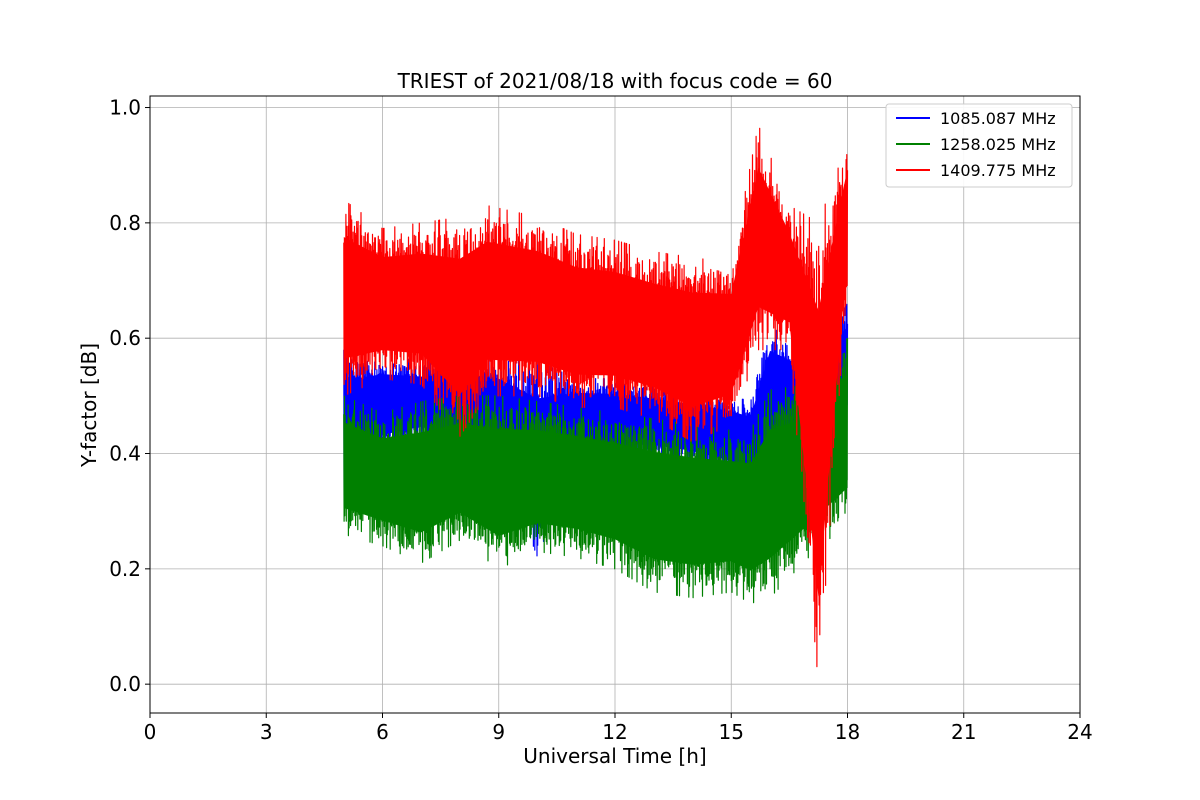 This screenshot has width=1200, height=800. Describe the element at coordinates (498, 732) in the screenshot. I see `x-tick-label: 9` at that location.